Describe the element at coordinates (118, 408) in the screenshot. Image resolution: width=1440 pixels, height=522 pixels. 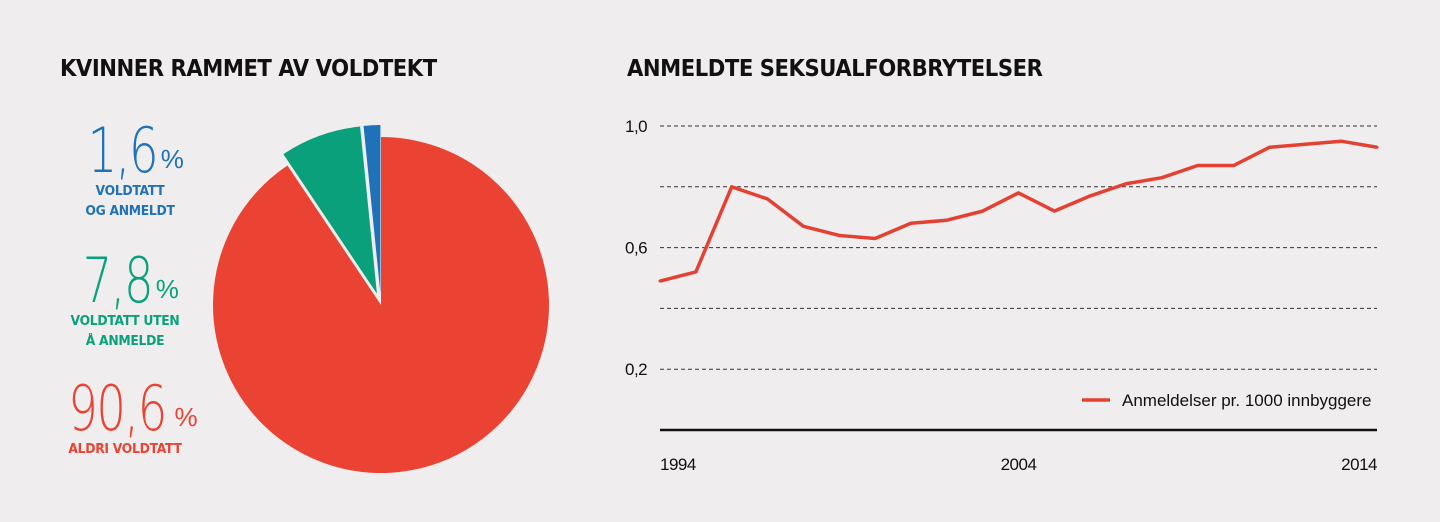
I see `stat-never-value: 90,6` at that location.